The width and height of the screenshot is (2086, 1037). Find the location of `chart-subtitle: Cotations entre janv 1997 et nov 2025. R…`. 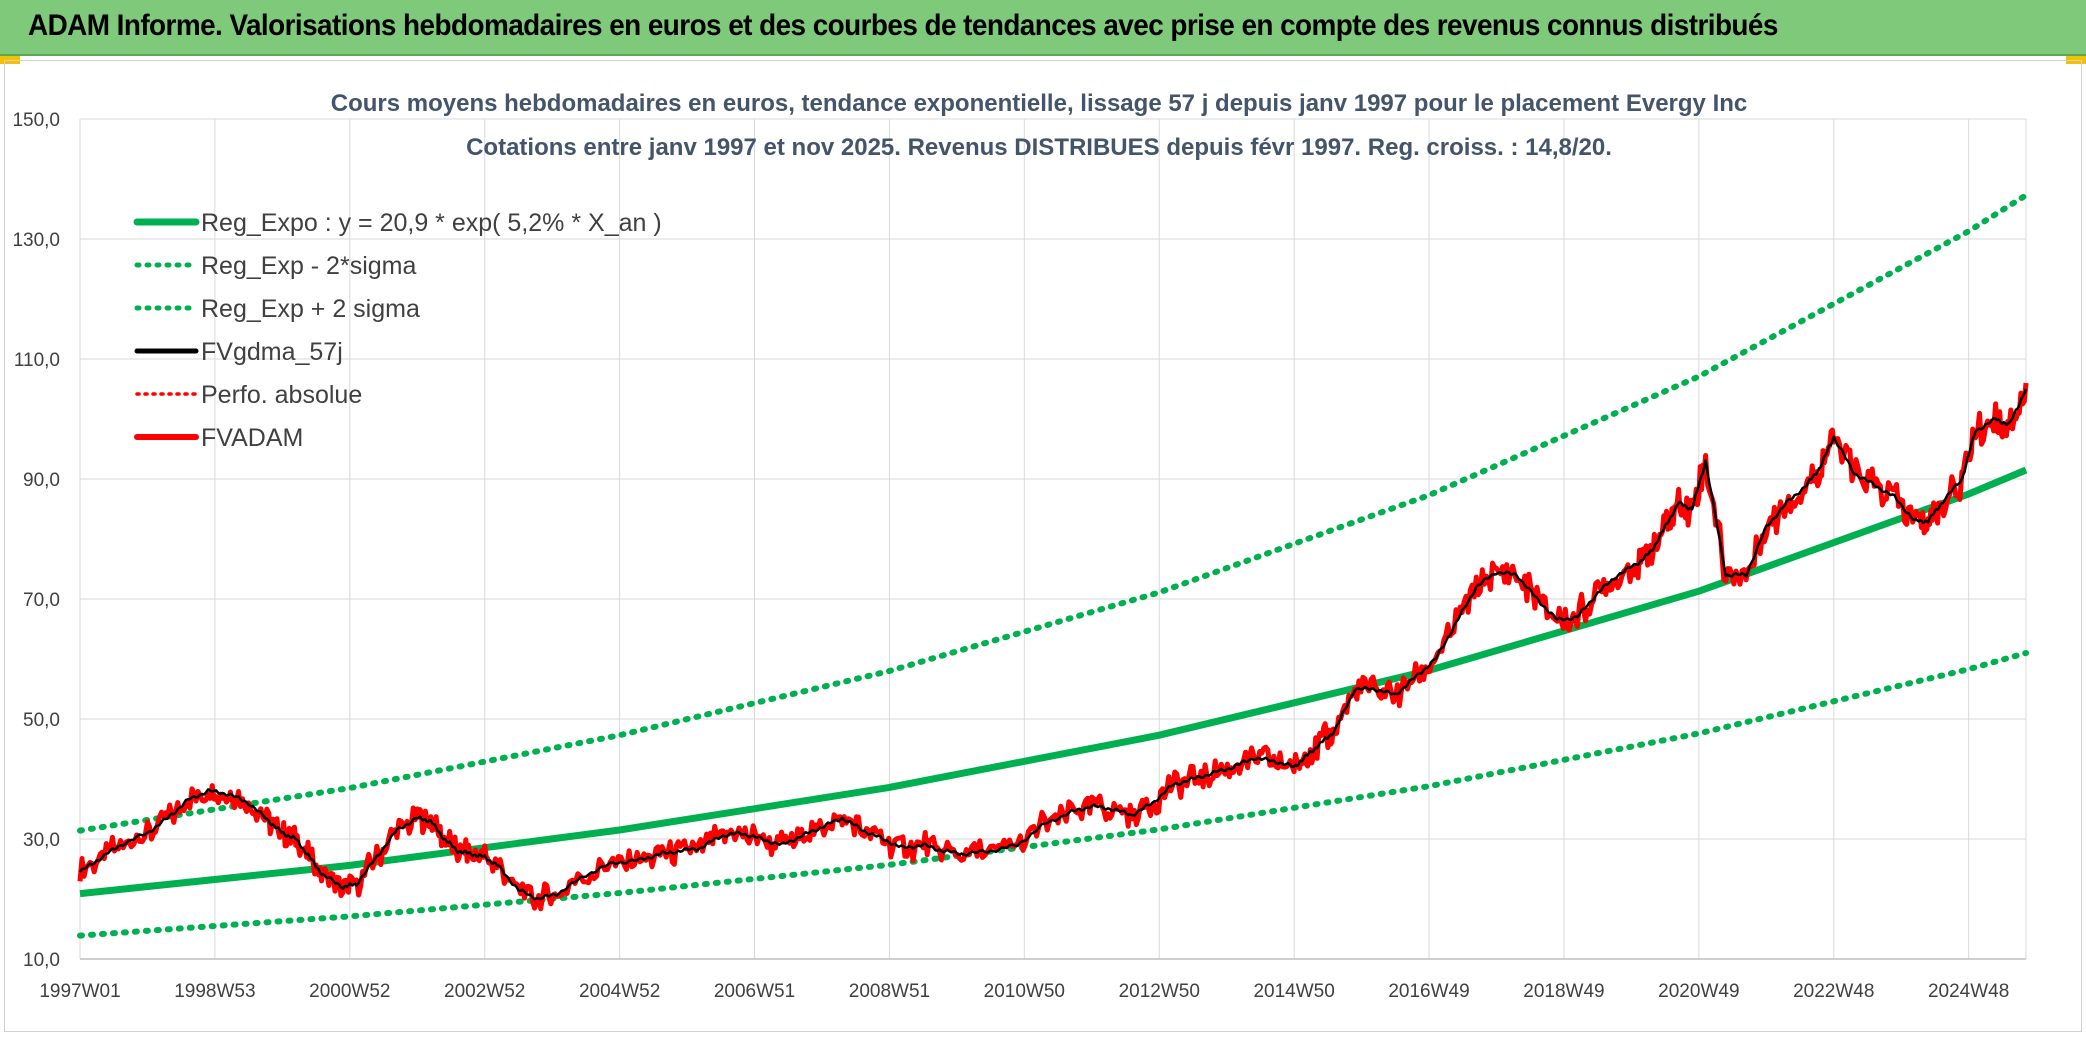

chart-subtitle: Cotations entre janv 1997 et nov 2025. R… is located at coordinates (1039, 147).